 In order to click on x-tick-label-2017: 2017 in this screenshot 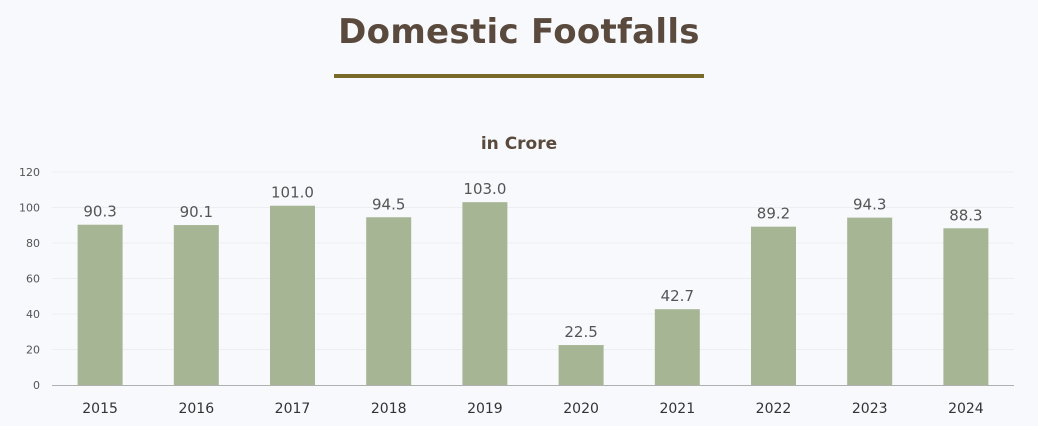, I will do `click(293, 409)`.